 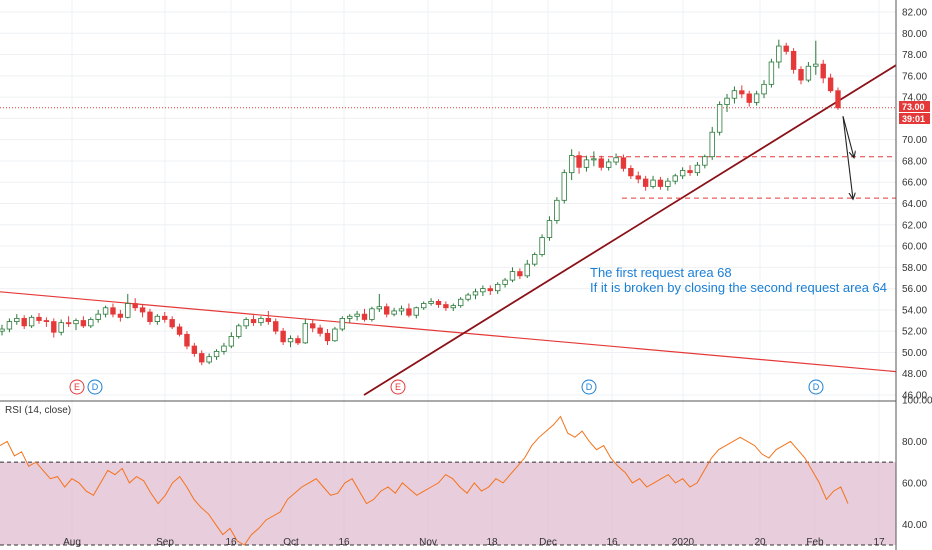 I want to click on price-tick-label: 68.00, so click(x=914, y=161).